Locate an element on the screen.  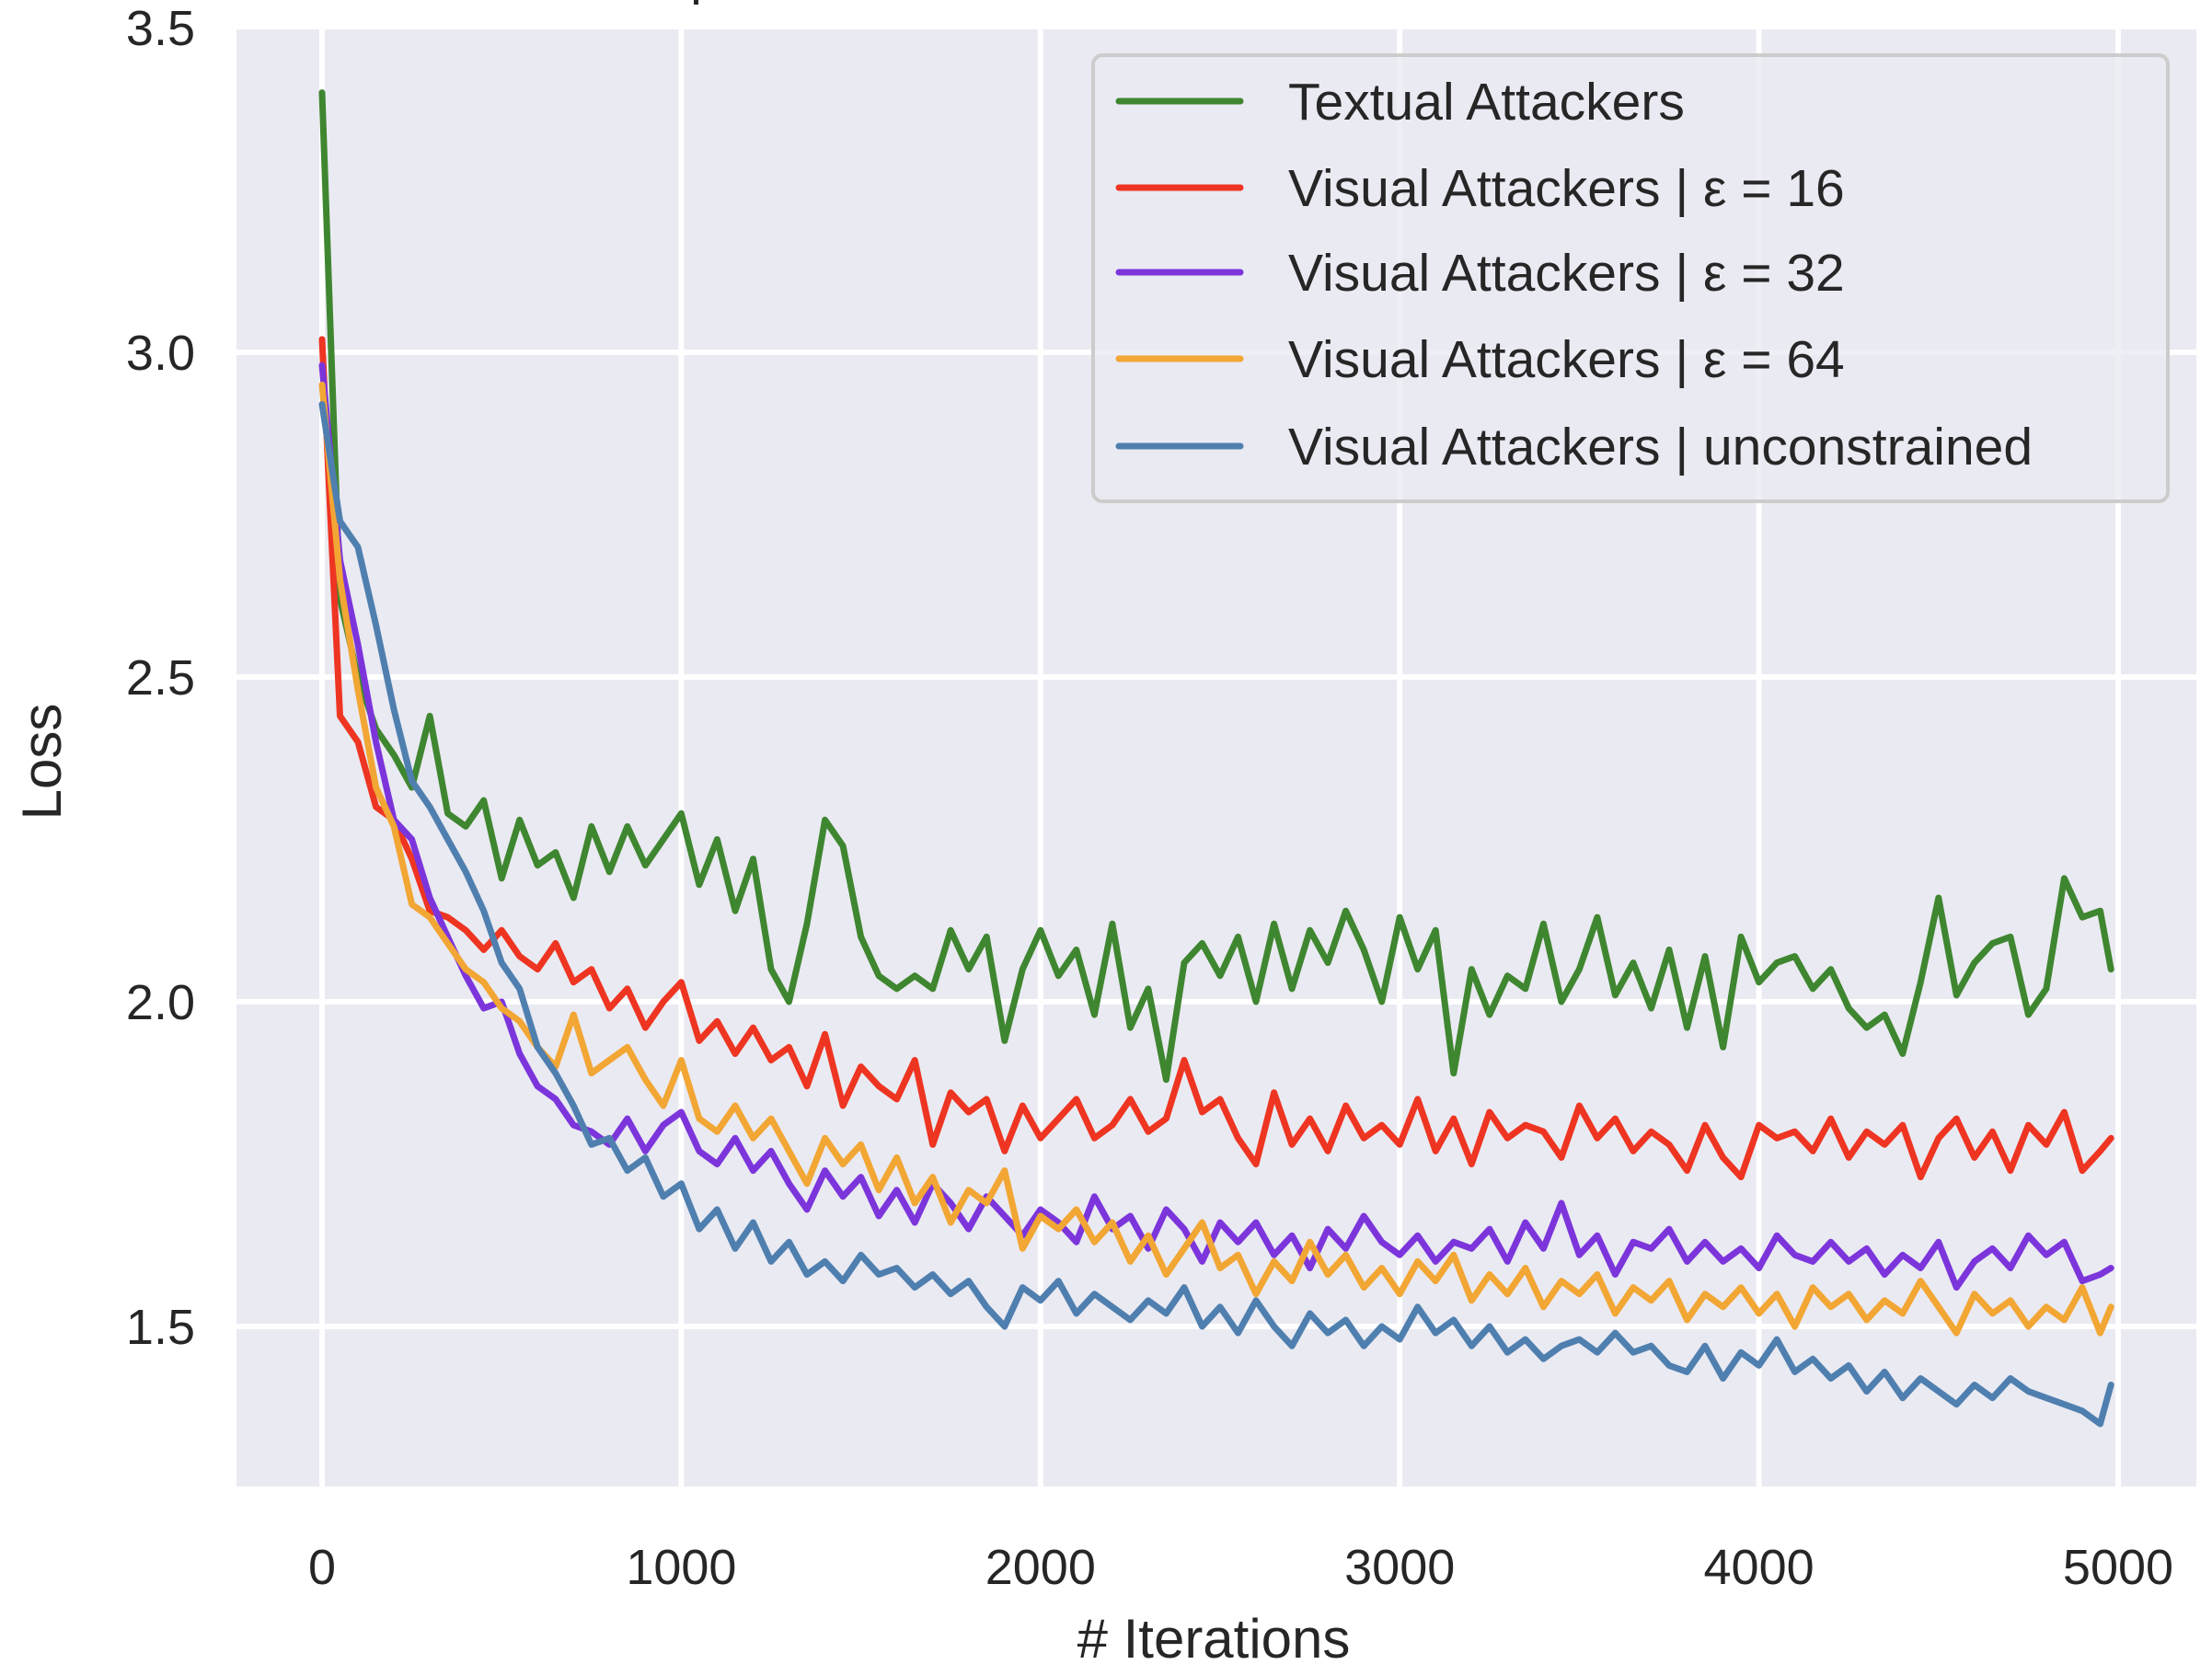
legend-item-eps16: Visual Attackers | ε = 16 is located at coordinates (1480, 188).